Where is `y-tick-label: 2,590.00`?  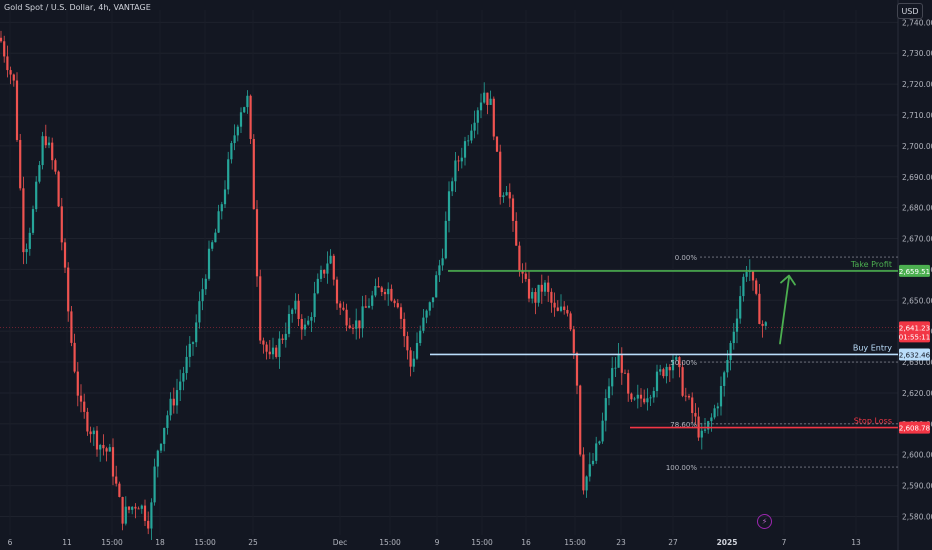 y-tick-label: 2,590.00 is located at coordinates (917, 486).